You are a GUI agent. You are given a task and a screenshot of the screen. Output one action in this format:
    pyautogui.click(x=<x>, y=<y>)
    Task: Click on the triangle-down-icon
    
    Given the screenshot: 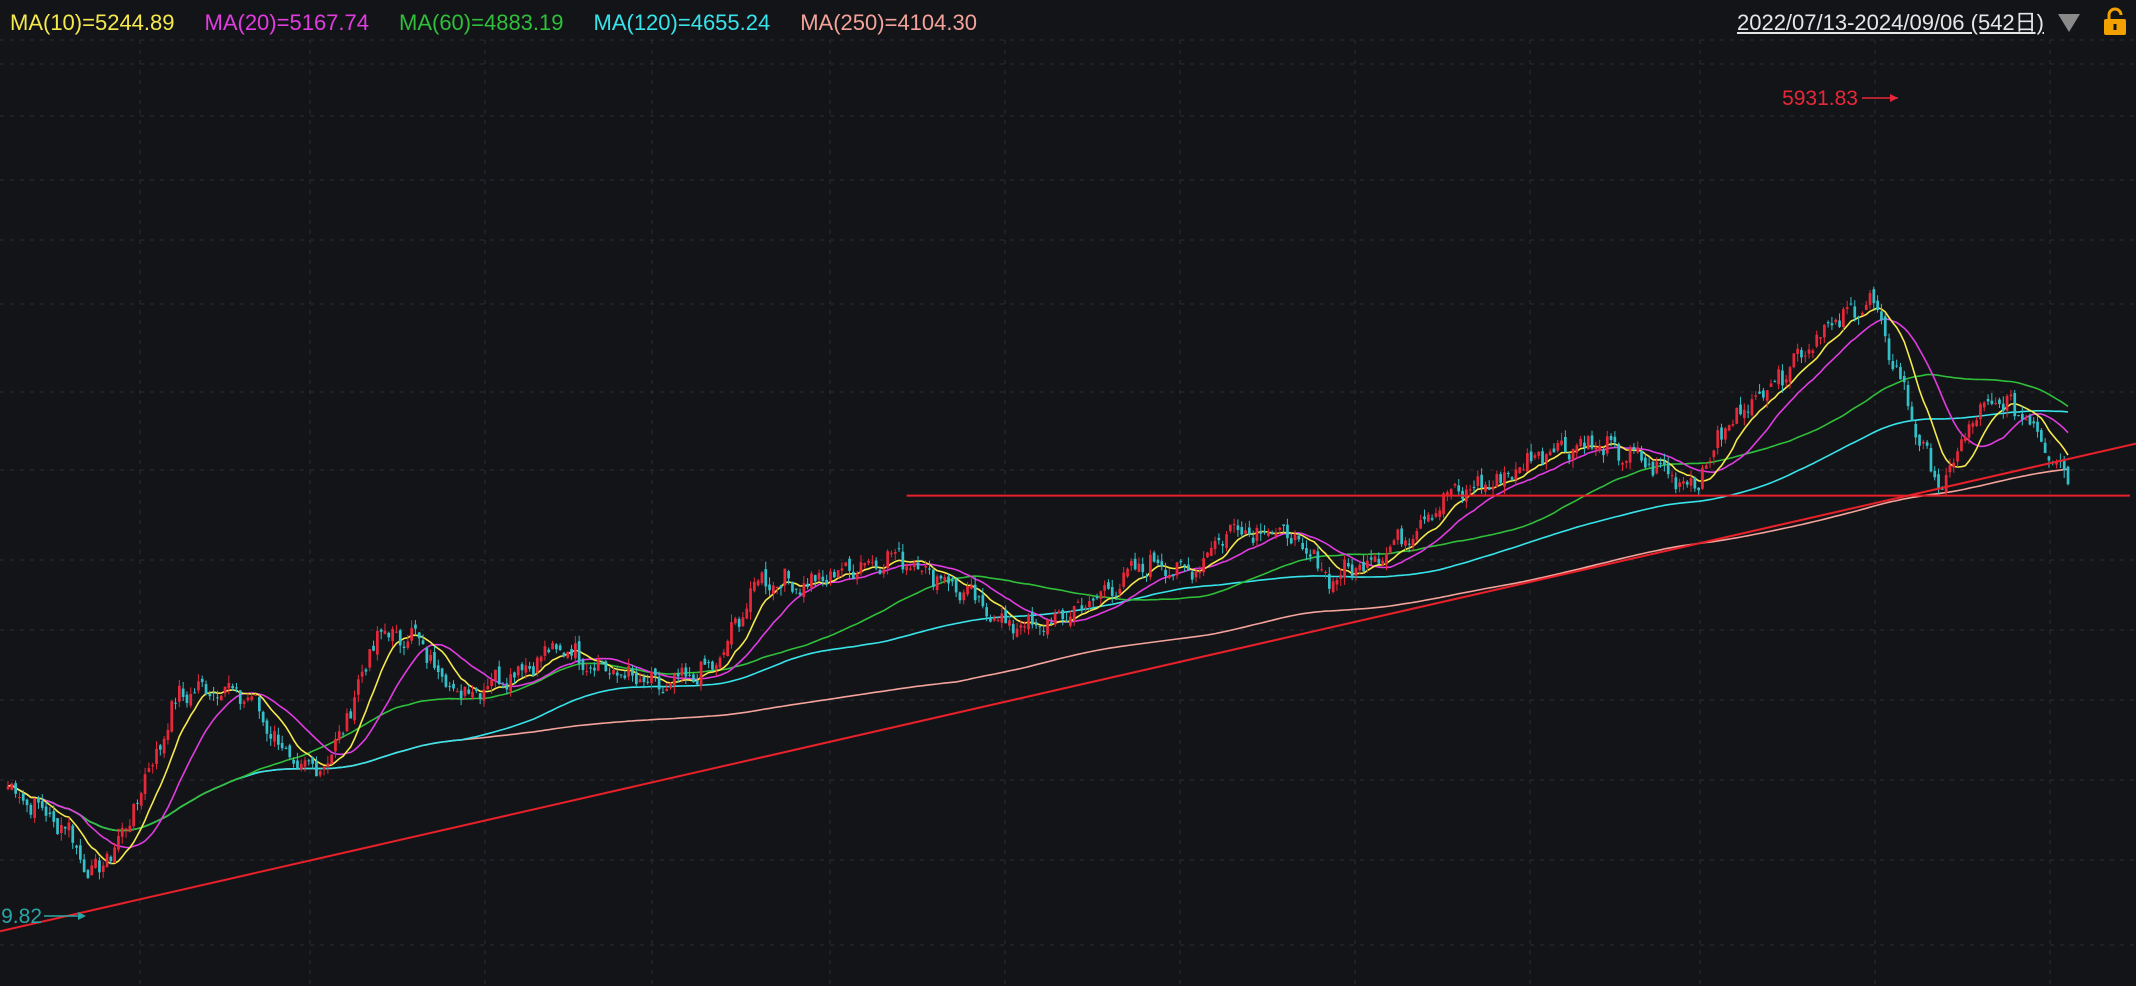 What is the action you would take?
    pyautogui.click(x=2069, y=23)
    